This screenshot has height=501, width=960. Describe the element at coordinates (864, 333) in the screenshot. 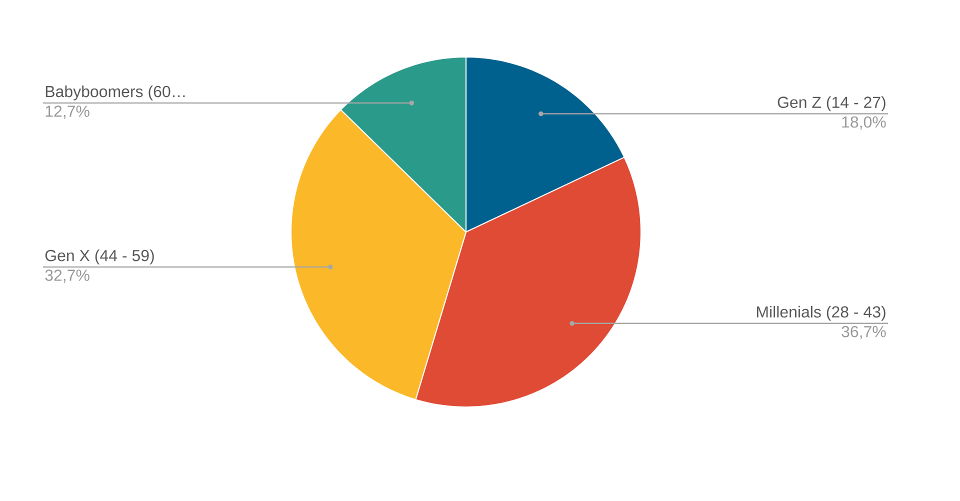

I see `data-label: 36,7%` at that location.